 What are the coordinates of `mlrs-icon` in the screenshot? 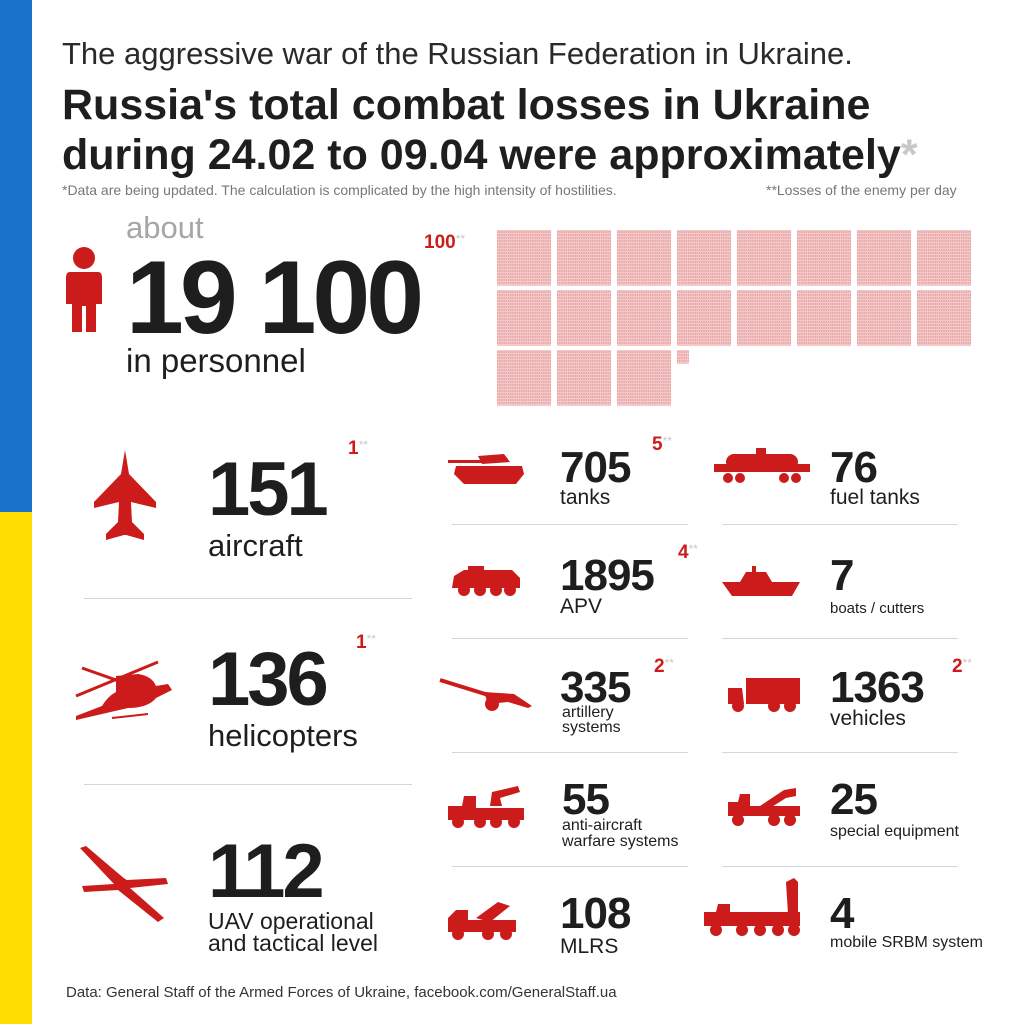 It's located at (482, 921).